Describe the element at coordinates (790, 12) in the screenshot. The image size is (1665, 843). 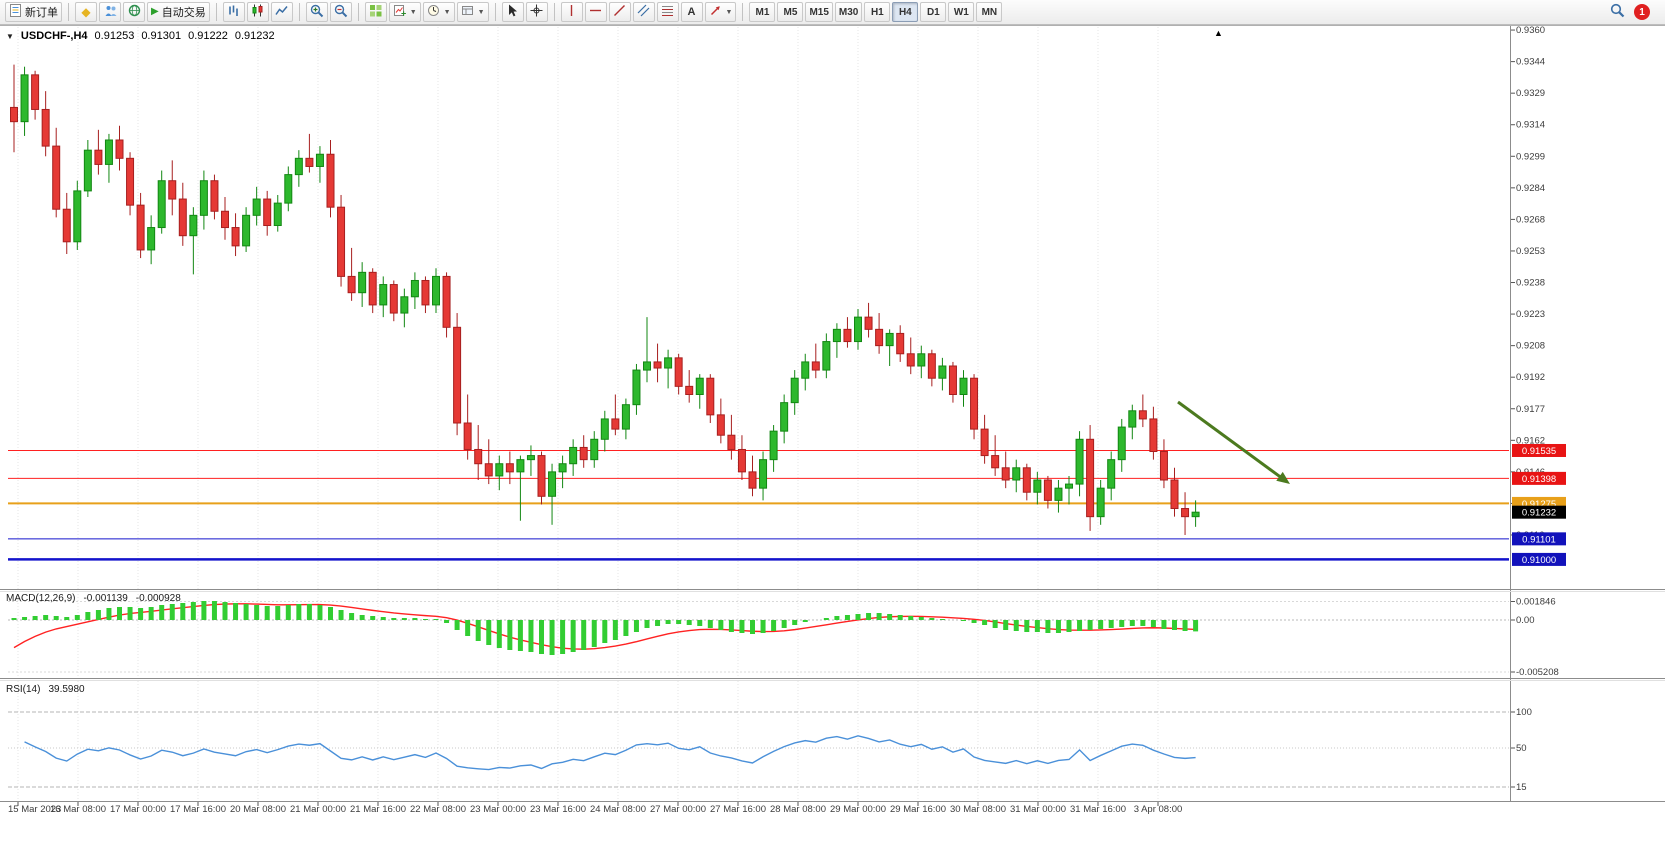
I see `timeframe-m5-button: M5` at that location.